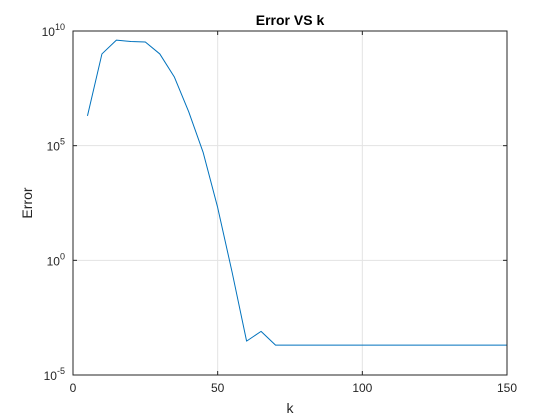 The image size is (560, 420). I want to click on y-axis-label: Error, so click(27, 202).